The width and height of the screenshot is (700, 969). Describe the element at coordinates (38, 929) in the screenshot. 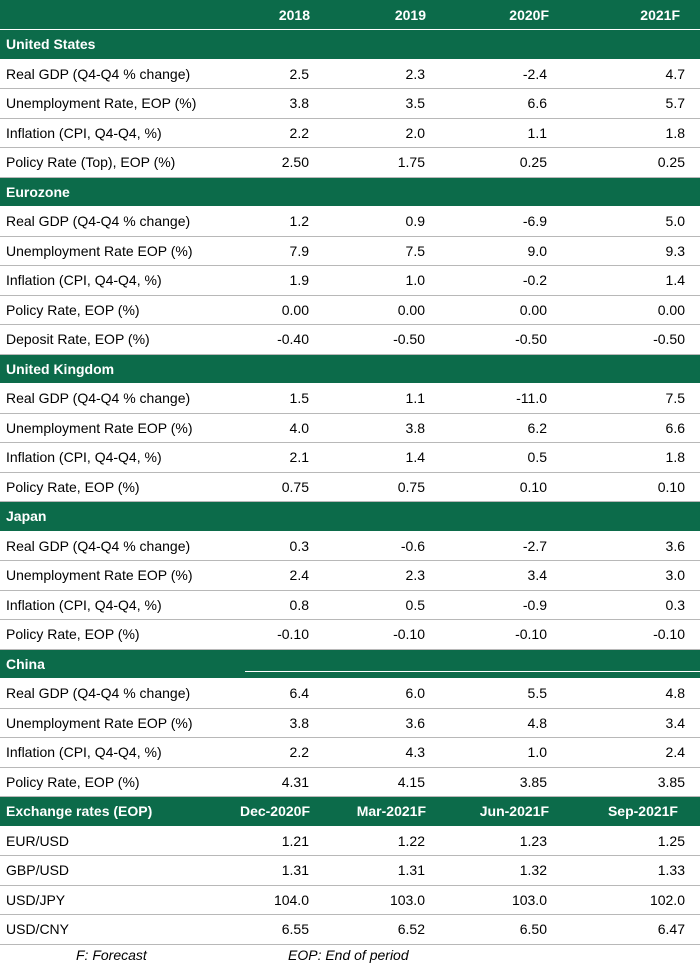

I see `row-label: USD/CNY` at that location.